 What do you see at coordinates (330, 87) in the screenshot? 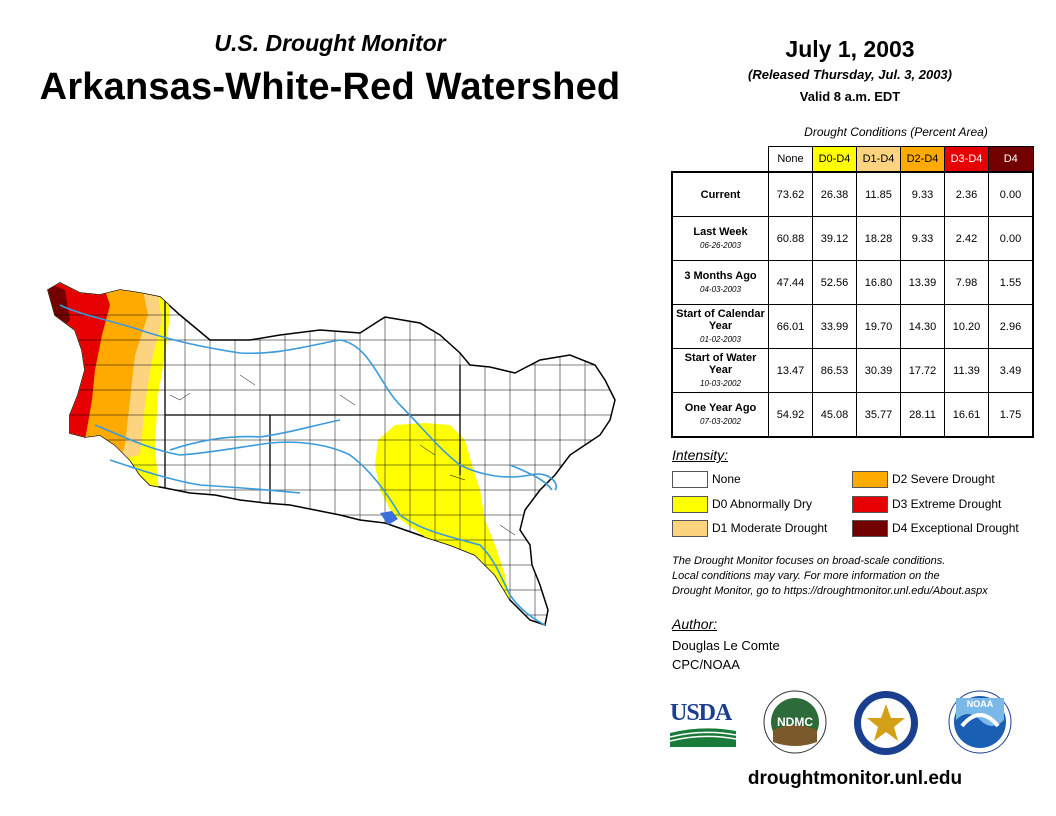
I see `map-title: Arkansas-White-Red Watershed` at bounding box center [330, 87].